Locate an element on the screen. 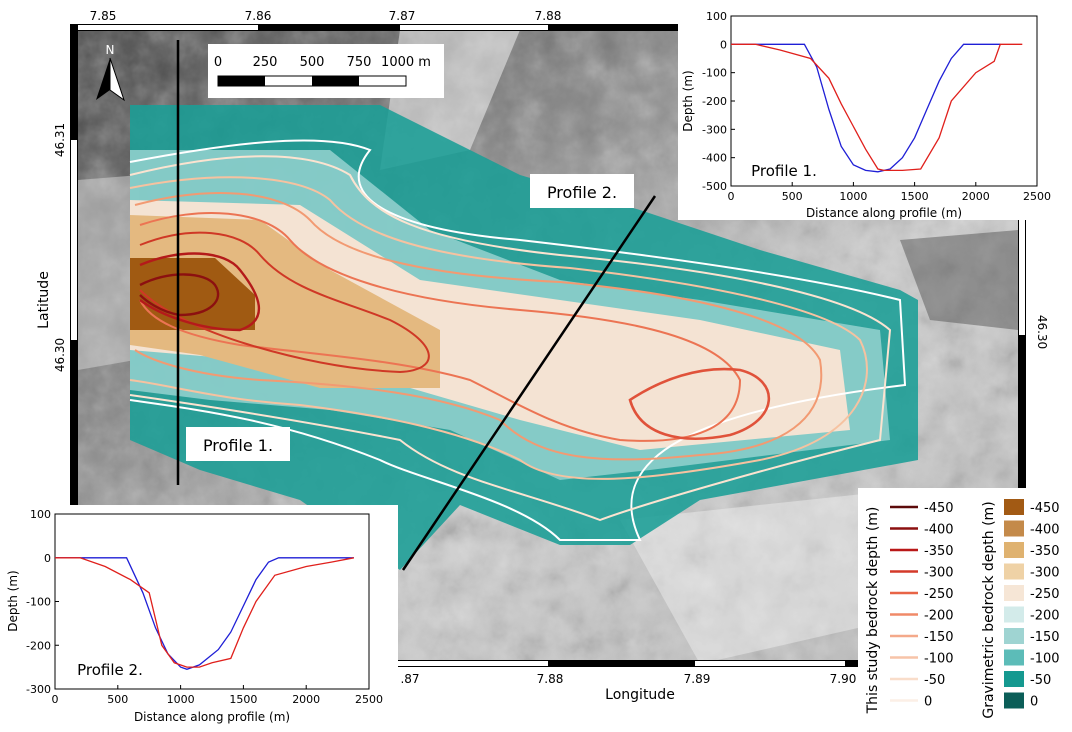 Image resolution: width=1072 pixels, height=732 pixels. scale-label: 0 is located at coordinates (218, 62).